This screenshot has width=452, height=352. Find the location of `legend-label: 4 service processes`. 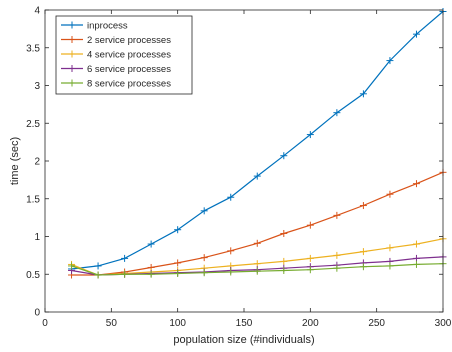

legend-label: 4 service processes is located at coordinates (129, 55).